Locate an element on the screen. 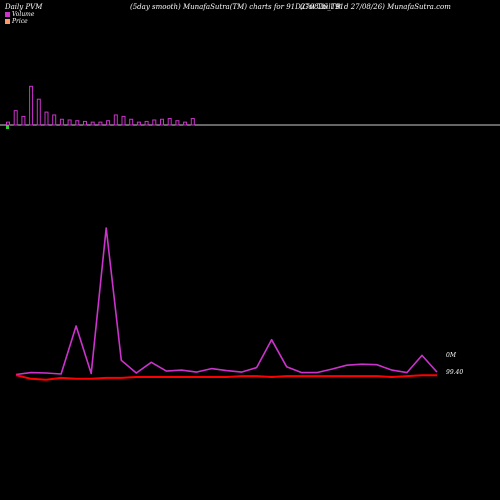  legend-item-price: Price is located at coordinates (16, 21).